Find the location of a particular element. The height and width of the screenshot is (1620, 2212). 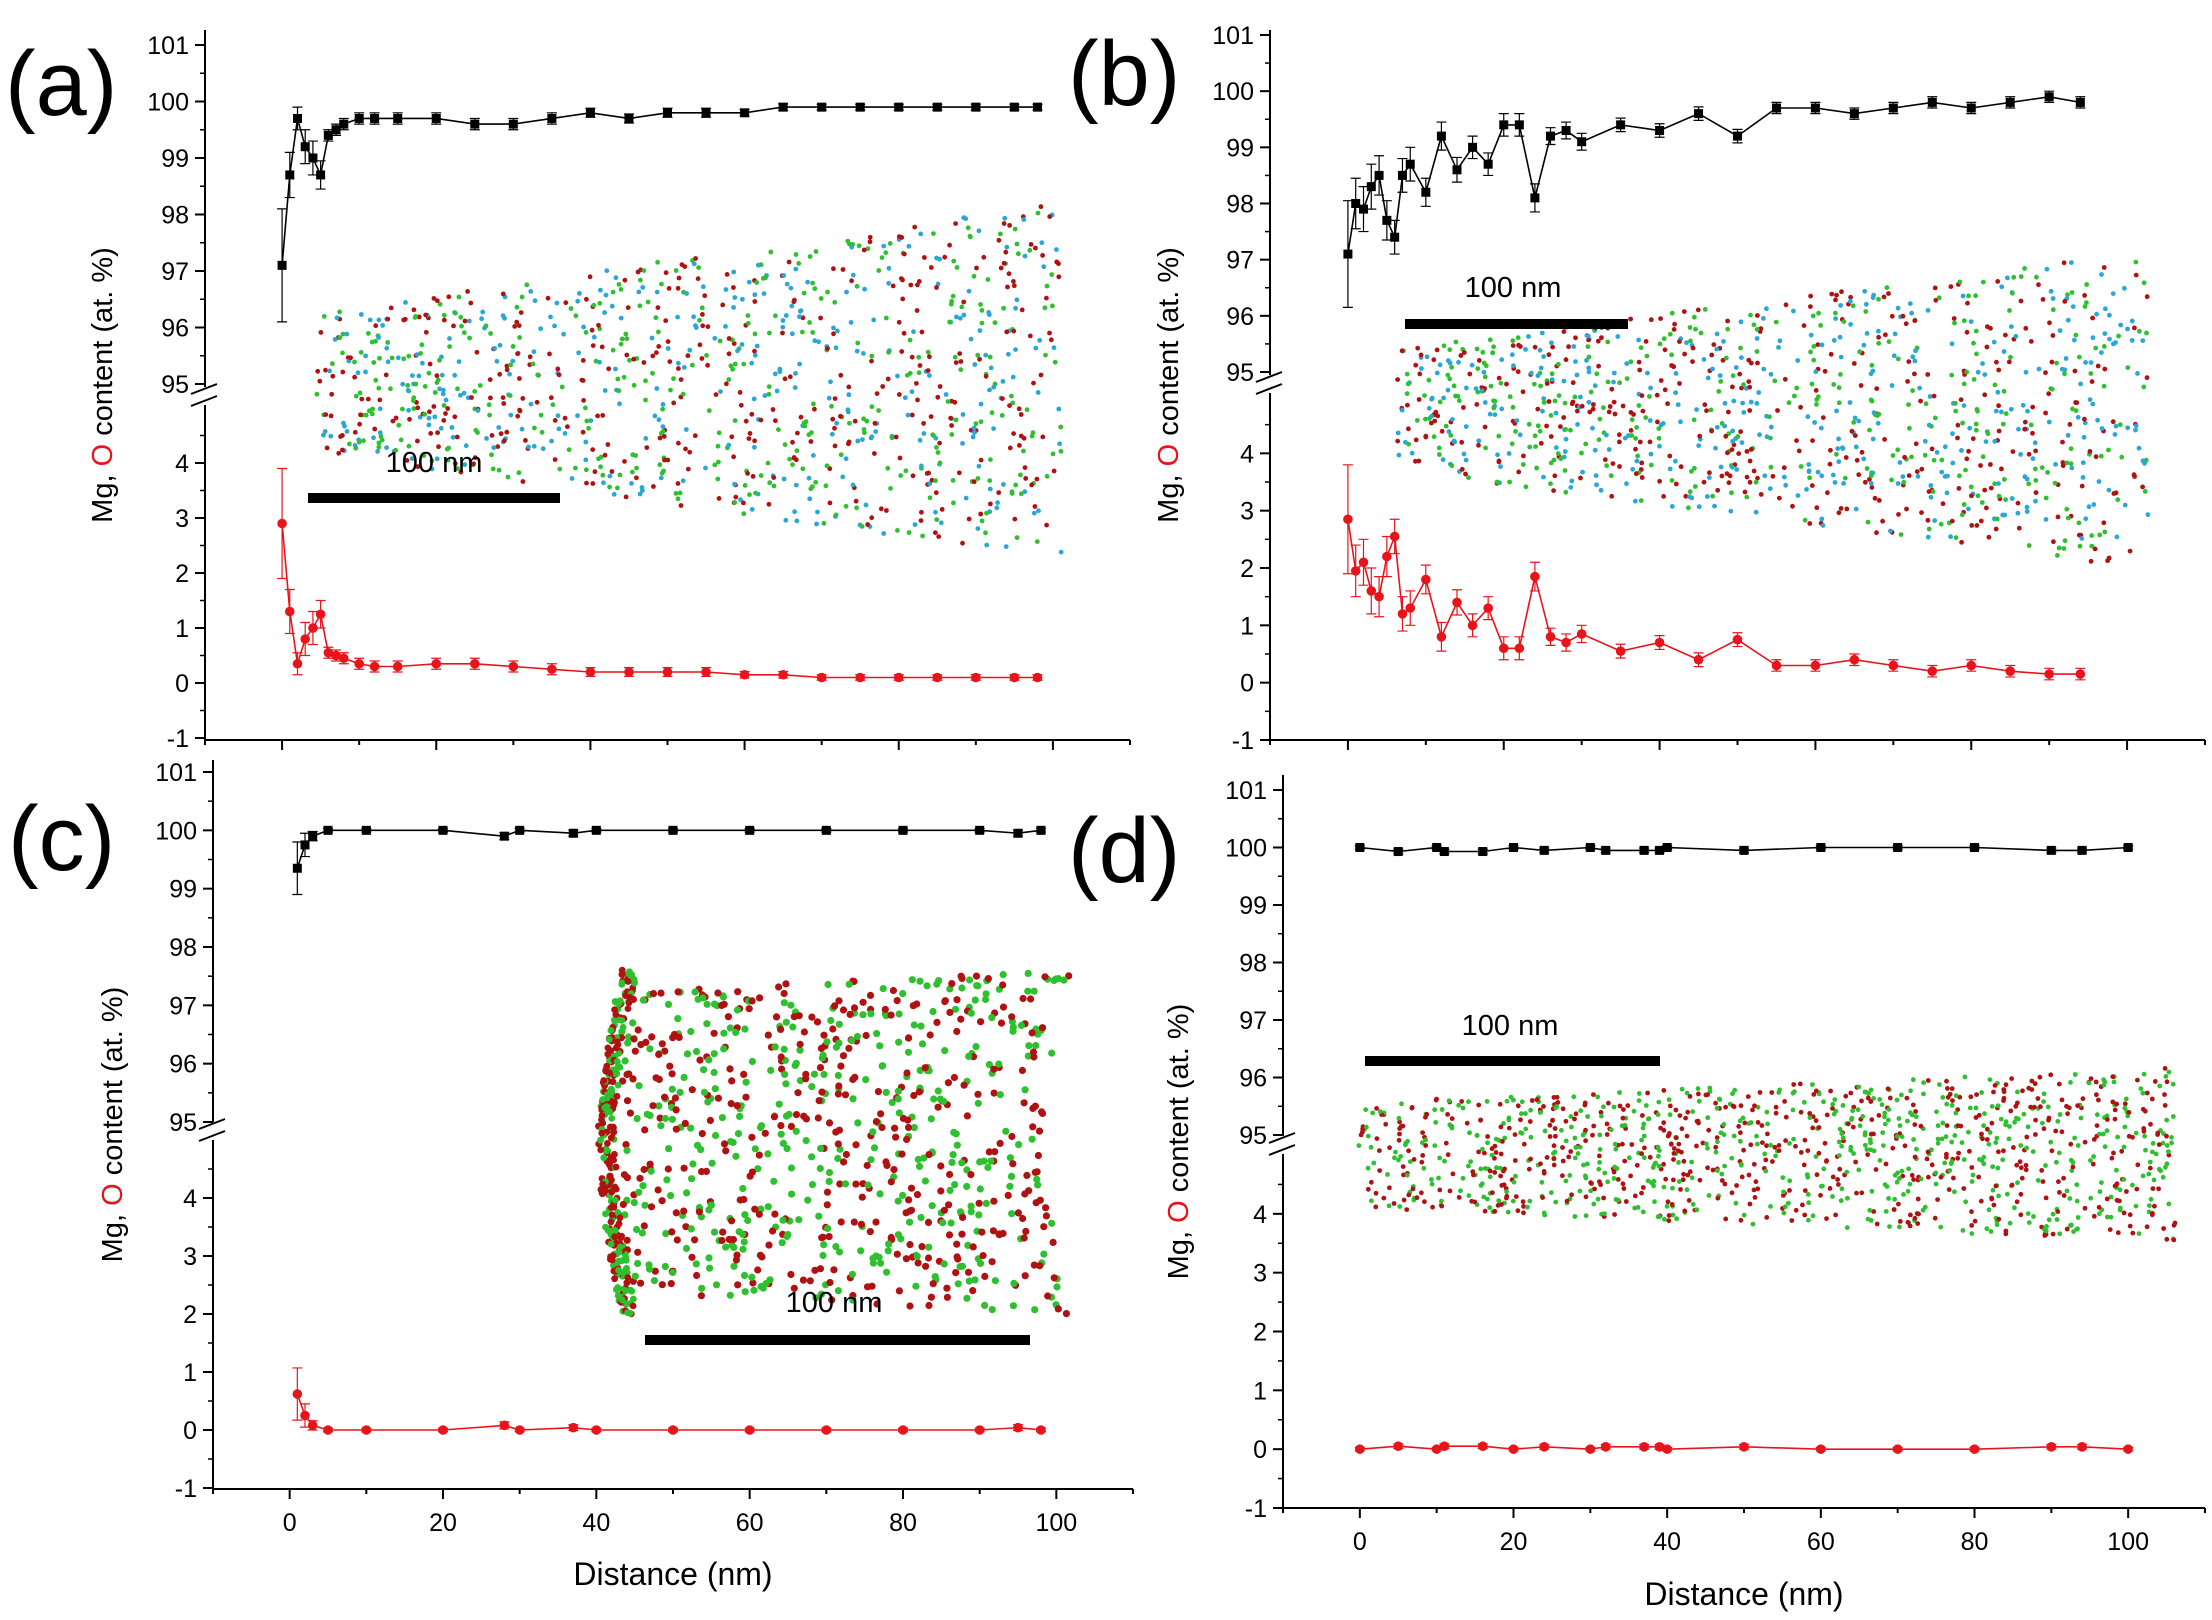

y-tick-label: 2 is located at coordinates (1247, 569).